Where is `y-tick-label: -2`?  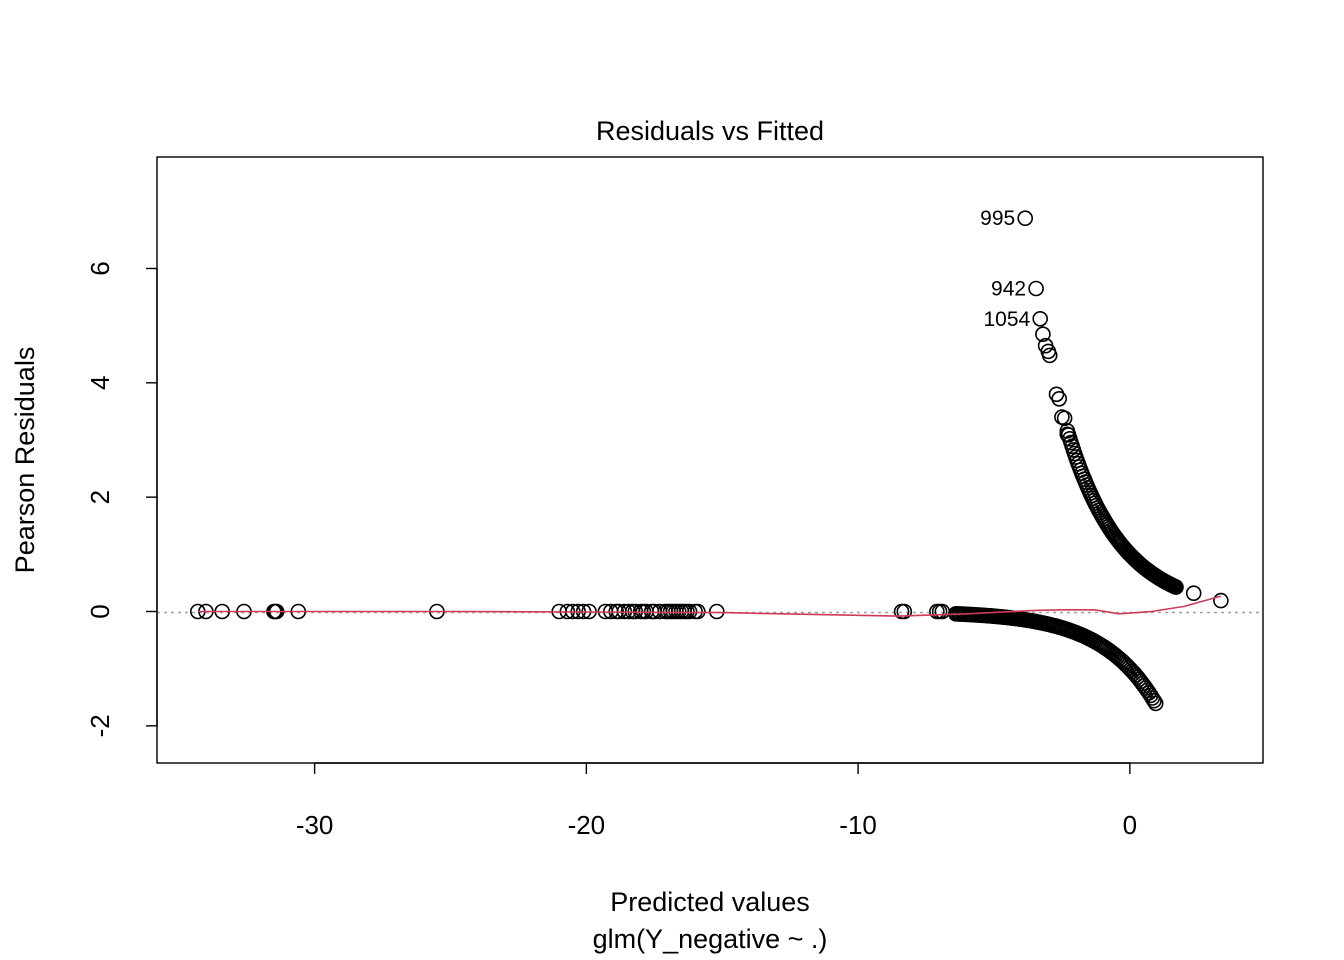
y-tick-label: -2 is located at coordinates (100, 725).